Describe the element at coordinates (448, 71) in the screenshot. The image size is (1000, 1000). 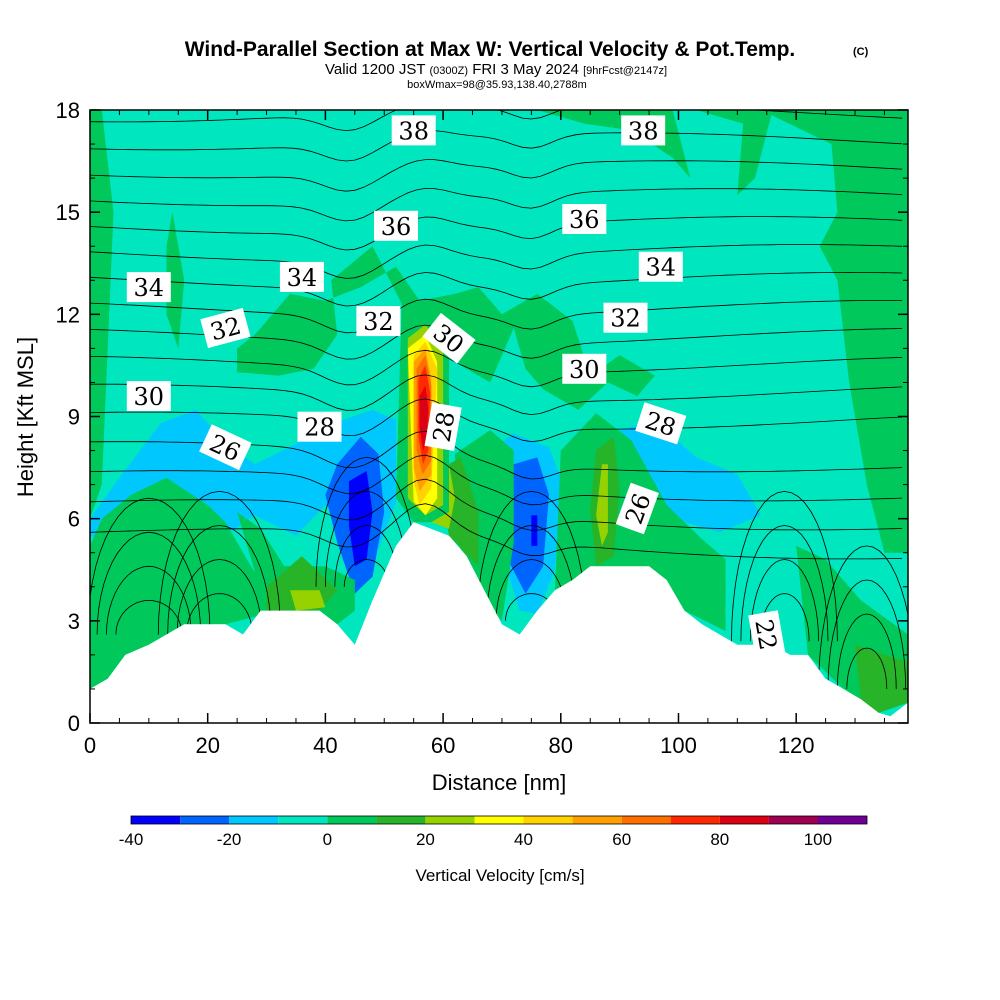
I see `valid-time-zulu: (0300Z)` at that location.